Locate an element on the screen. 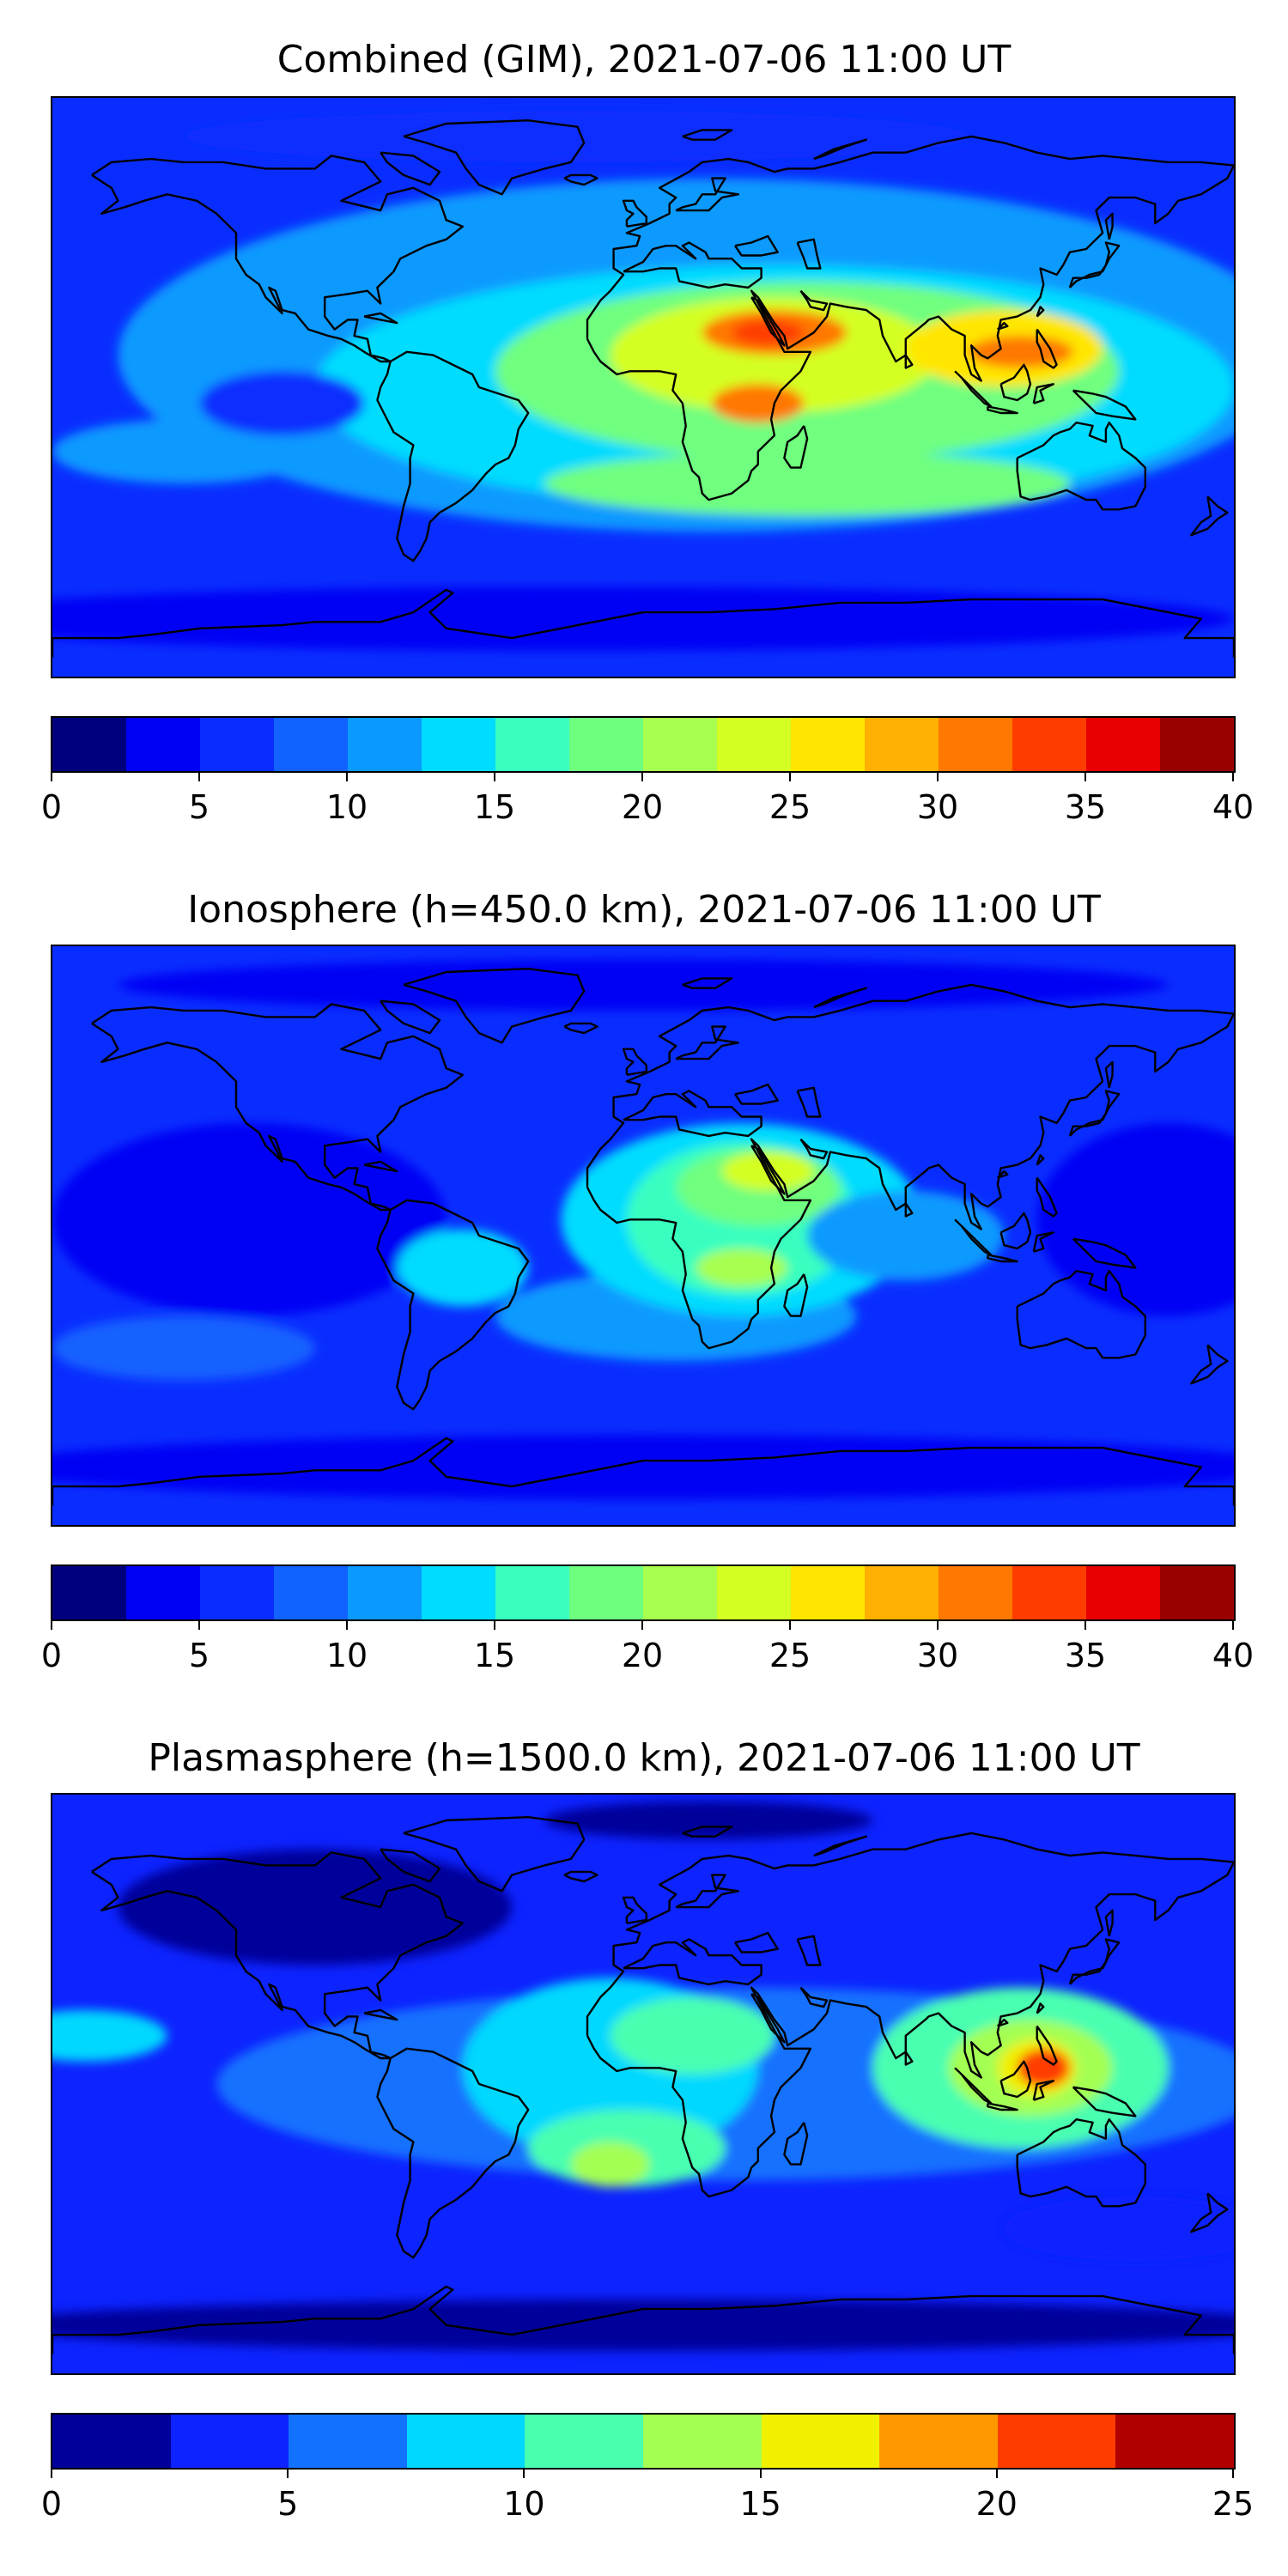  tec-region-south-america-band is located at coordinates (463, 1268).